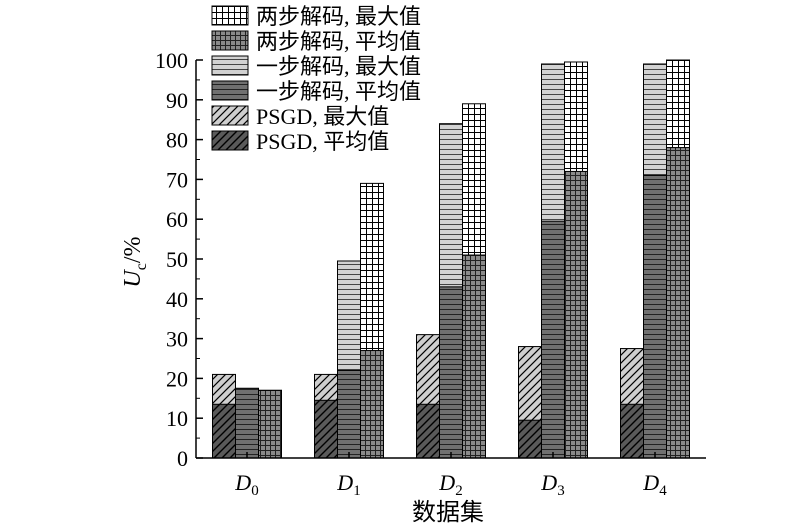 The image size is (800, 527). I want to click on x-tick-label-0: D0, so click(246, 484).